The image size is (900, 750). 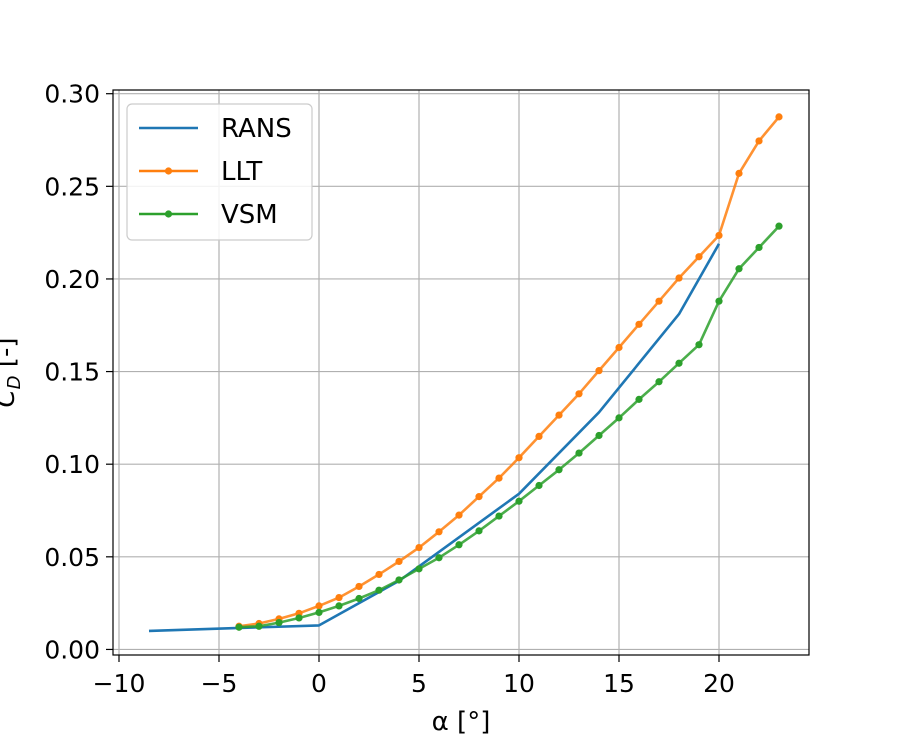 What do you see at coordinates (519, 683) in the screenshot?
I see `x-tick-label: 10` at bounding box center [519, 683].